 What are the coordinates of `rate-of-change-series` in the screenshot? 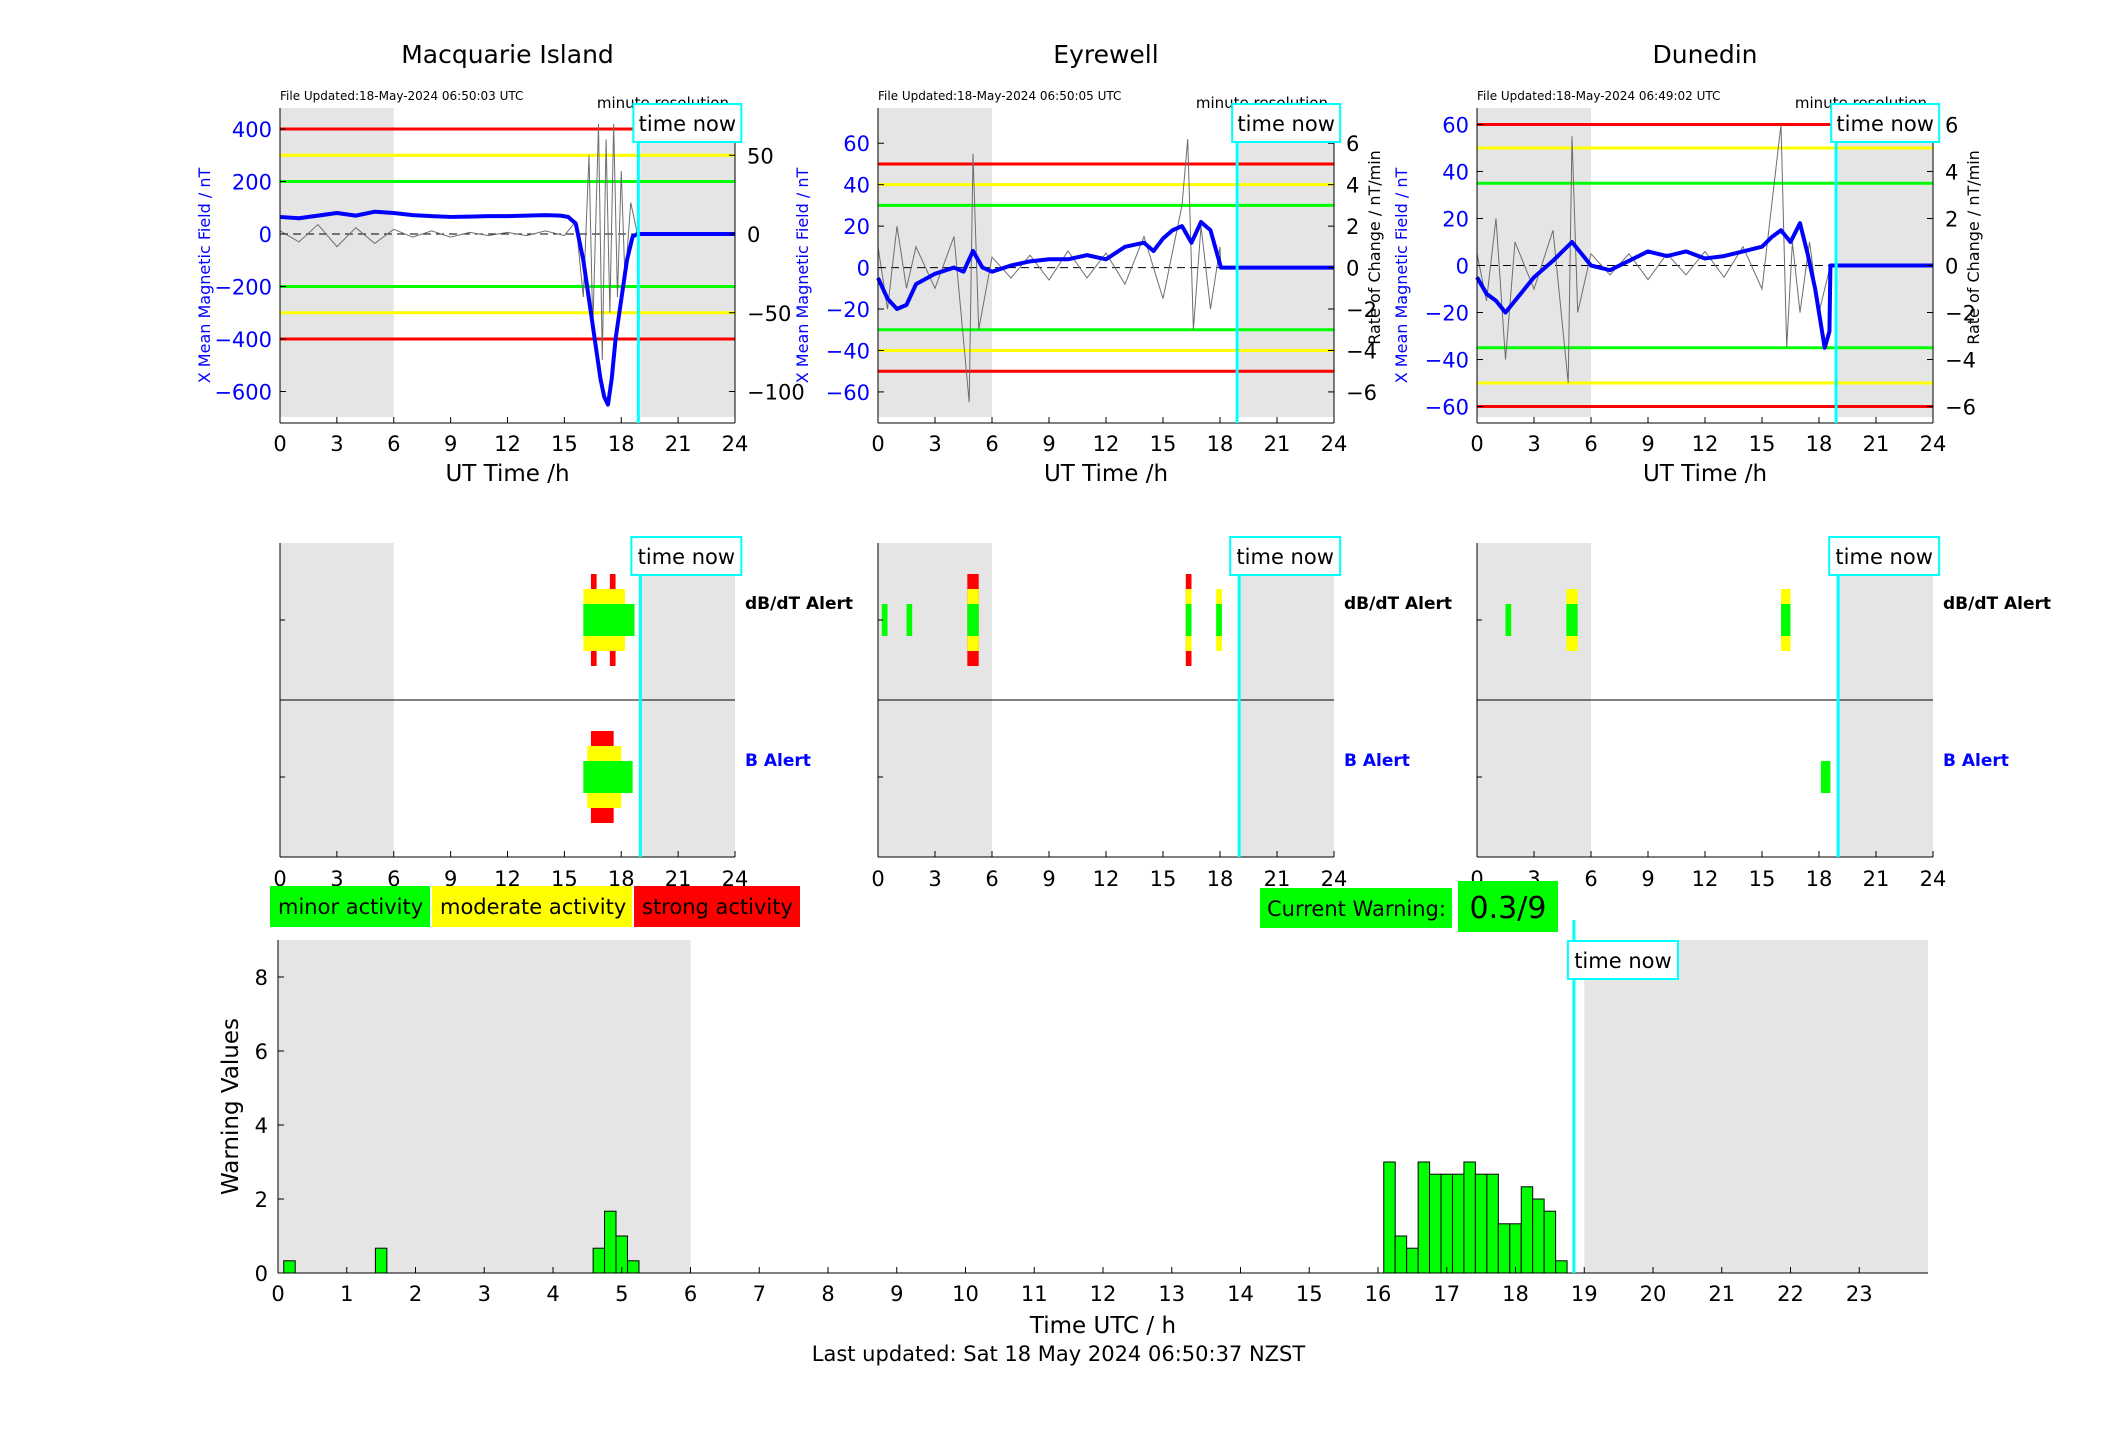 It's located at (1653, 254).